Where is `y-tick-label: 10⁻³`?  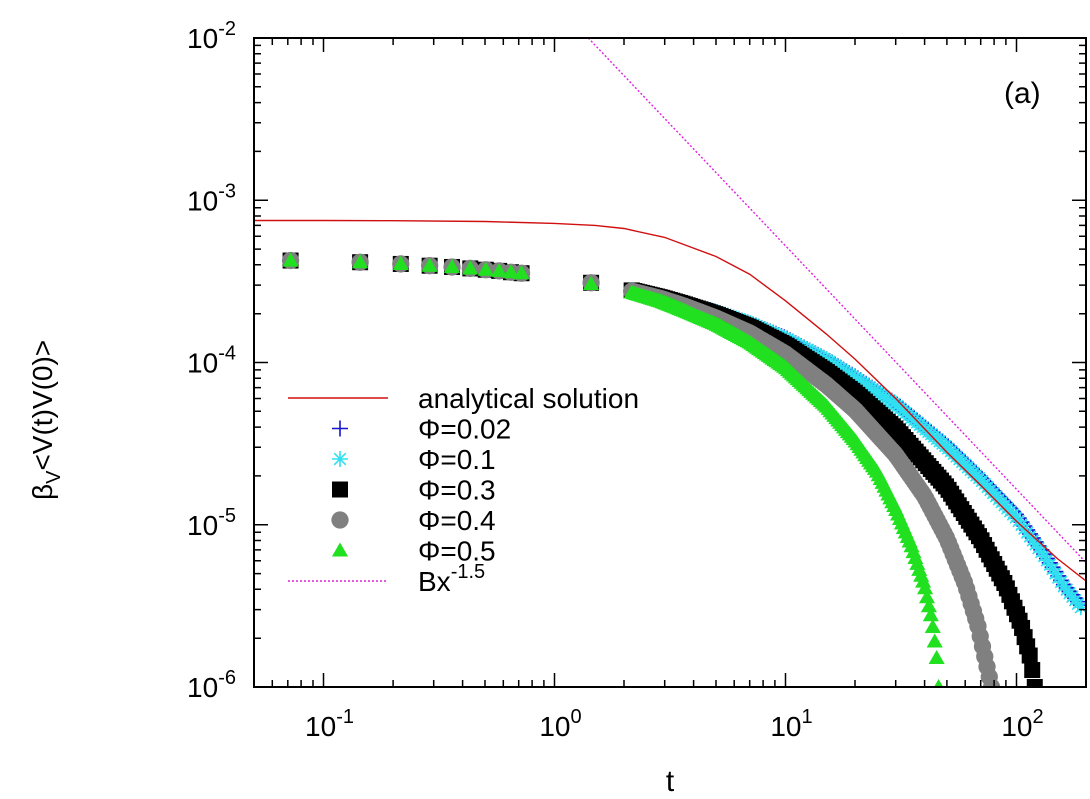
y-tick-label: 10⁻³ is located at coordinates (211, 198).